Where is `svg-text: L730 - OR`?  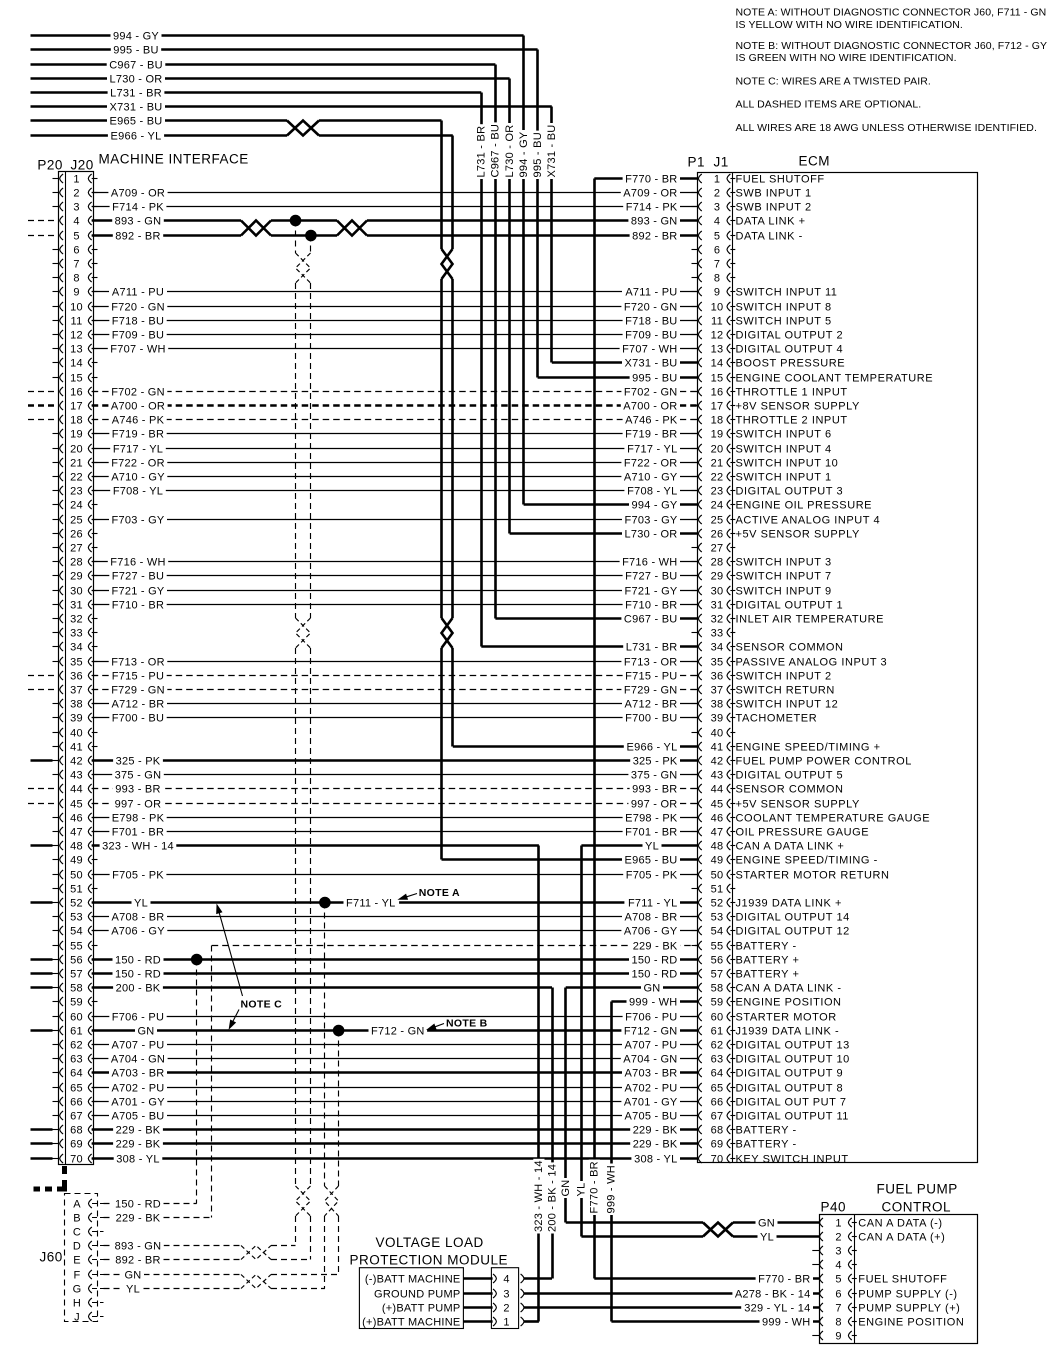
svg-text: L730 - OR is located at coordinates (651, 534).